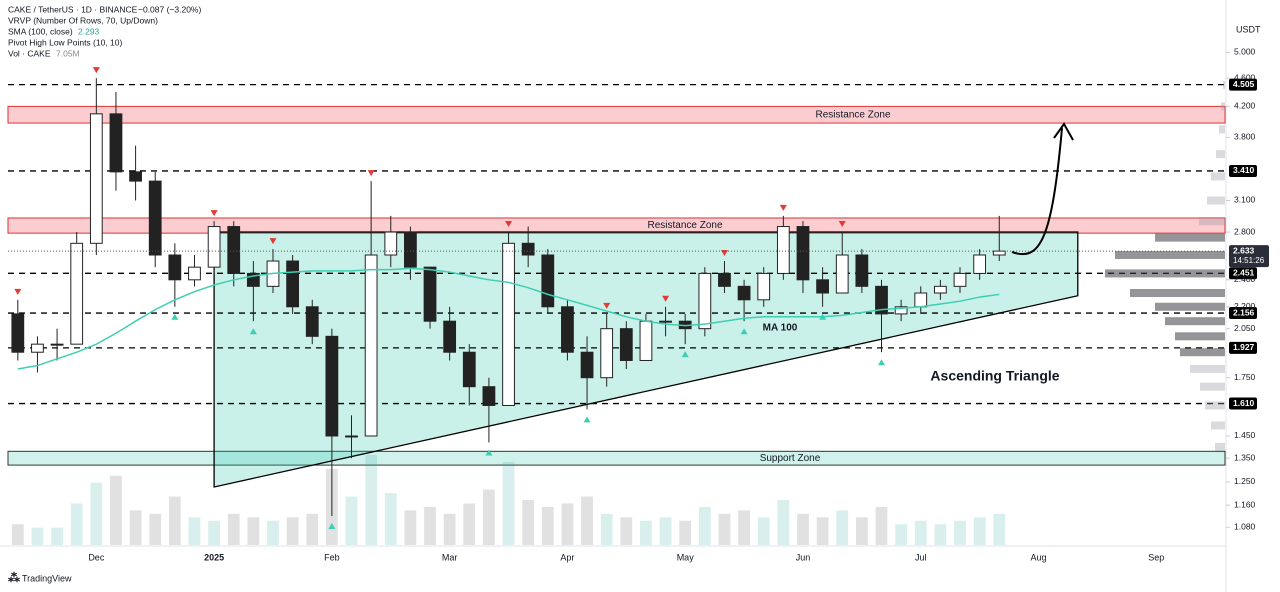 This screenshot has width=1280, height=592. What do you see at coordinates (1245, 106) in the screenshot?
I see `y-tick-label: 4.200` at bounding box center [1245, 106].